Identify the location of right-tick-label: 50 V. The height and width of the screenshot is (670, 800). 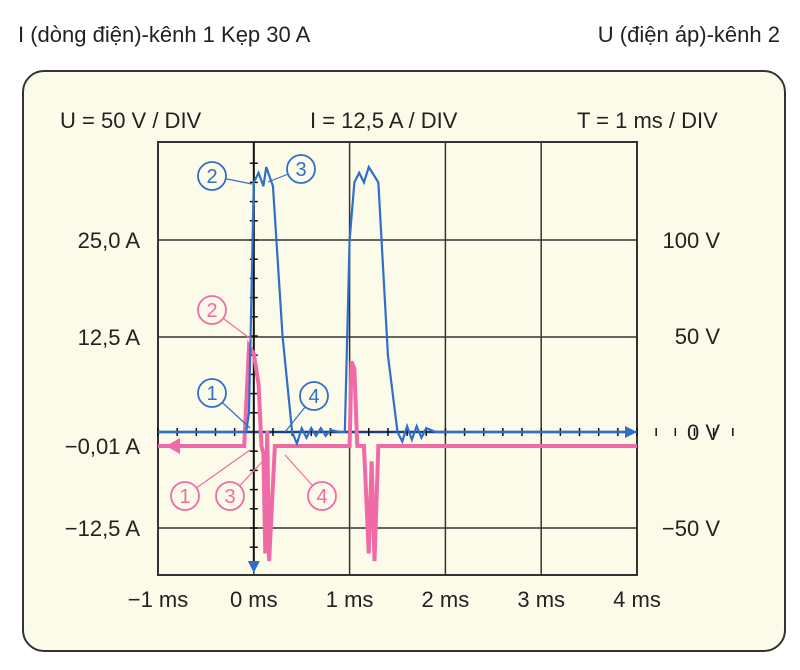
(698, 336).